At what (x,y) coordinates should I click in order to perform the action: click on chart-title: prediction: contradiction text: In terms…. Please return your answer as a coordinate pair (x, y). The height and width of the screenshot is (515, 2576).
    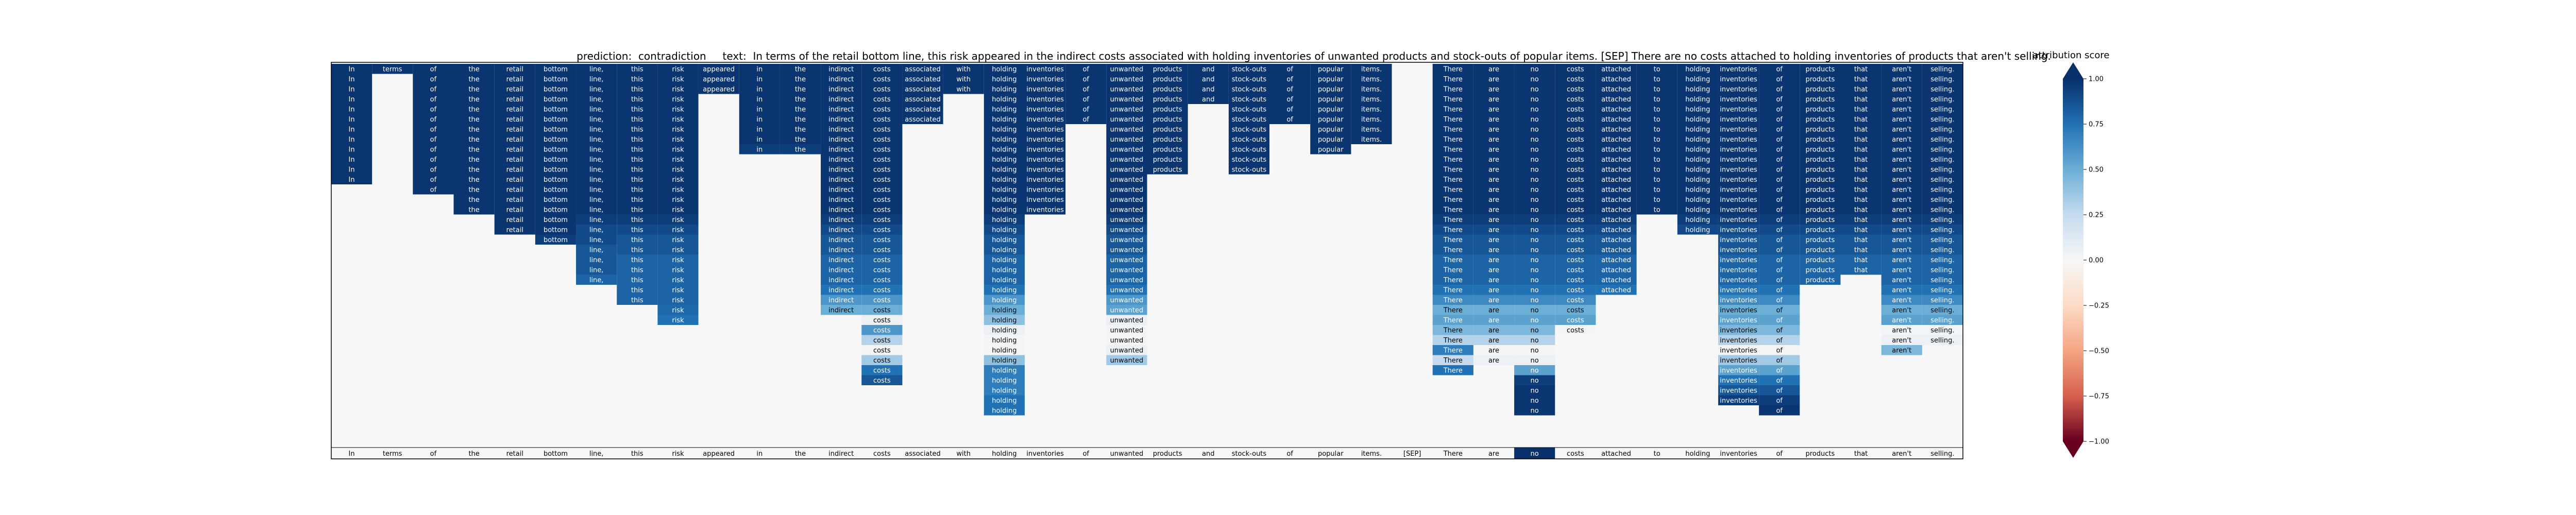
    Looking at the image, I should click on (1288, 56).